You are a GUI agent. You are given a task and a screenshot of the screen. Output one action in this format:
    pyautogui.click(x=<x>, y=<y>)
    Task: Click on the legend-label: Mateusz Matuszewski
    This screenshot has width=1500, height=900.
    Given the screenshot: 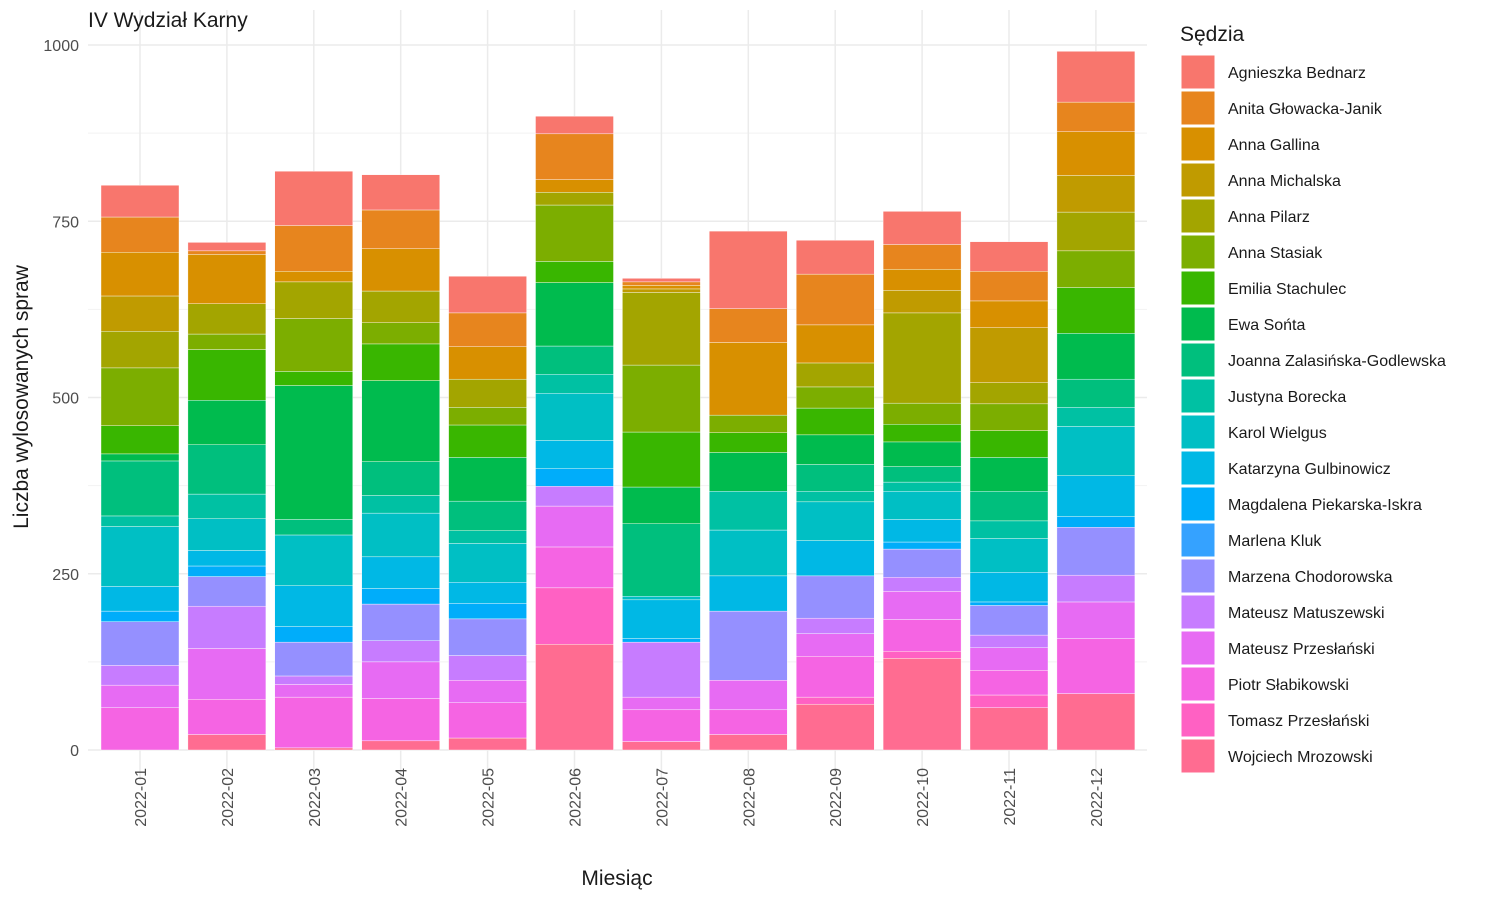 What is the action you would take?
    pyautogui.click(x=1306, y=613)
    